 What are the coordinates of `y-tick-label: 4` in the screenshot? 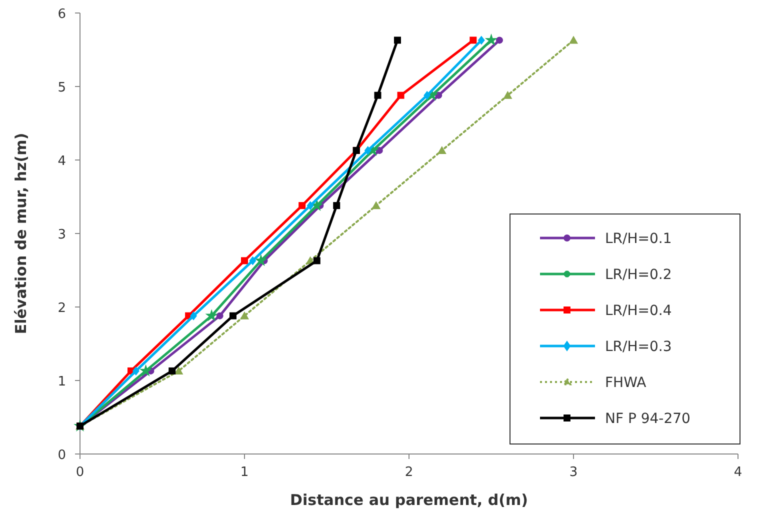 It's located at (62, 161).